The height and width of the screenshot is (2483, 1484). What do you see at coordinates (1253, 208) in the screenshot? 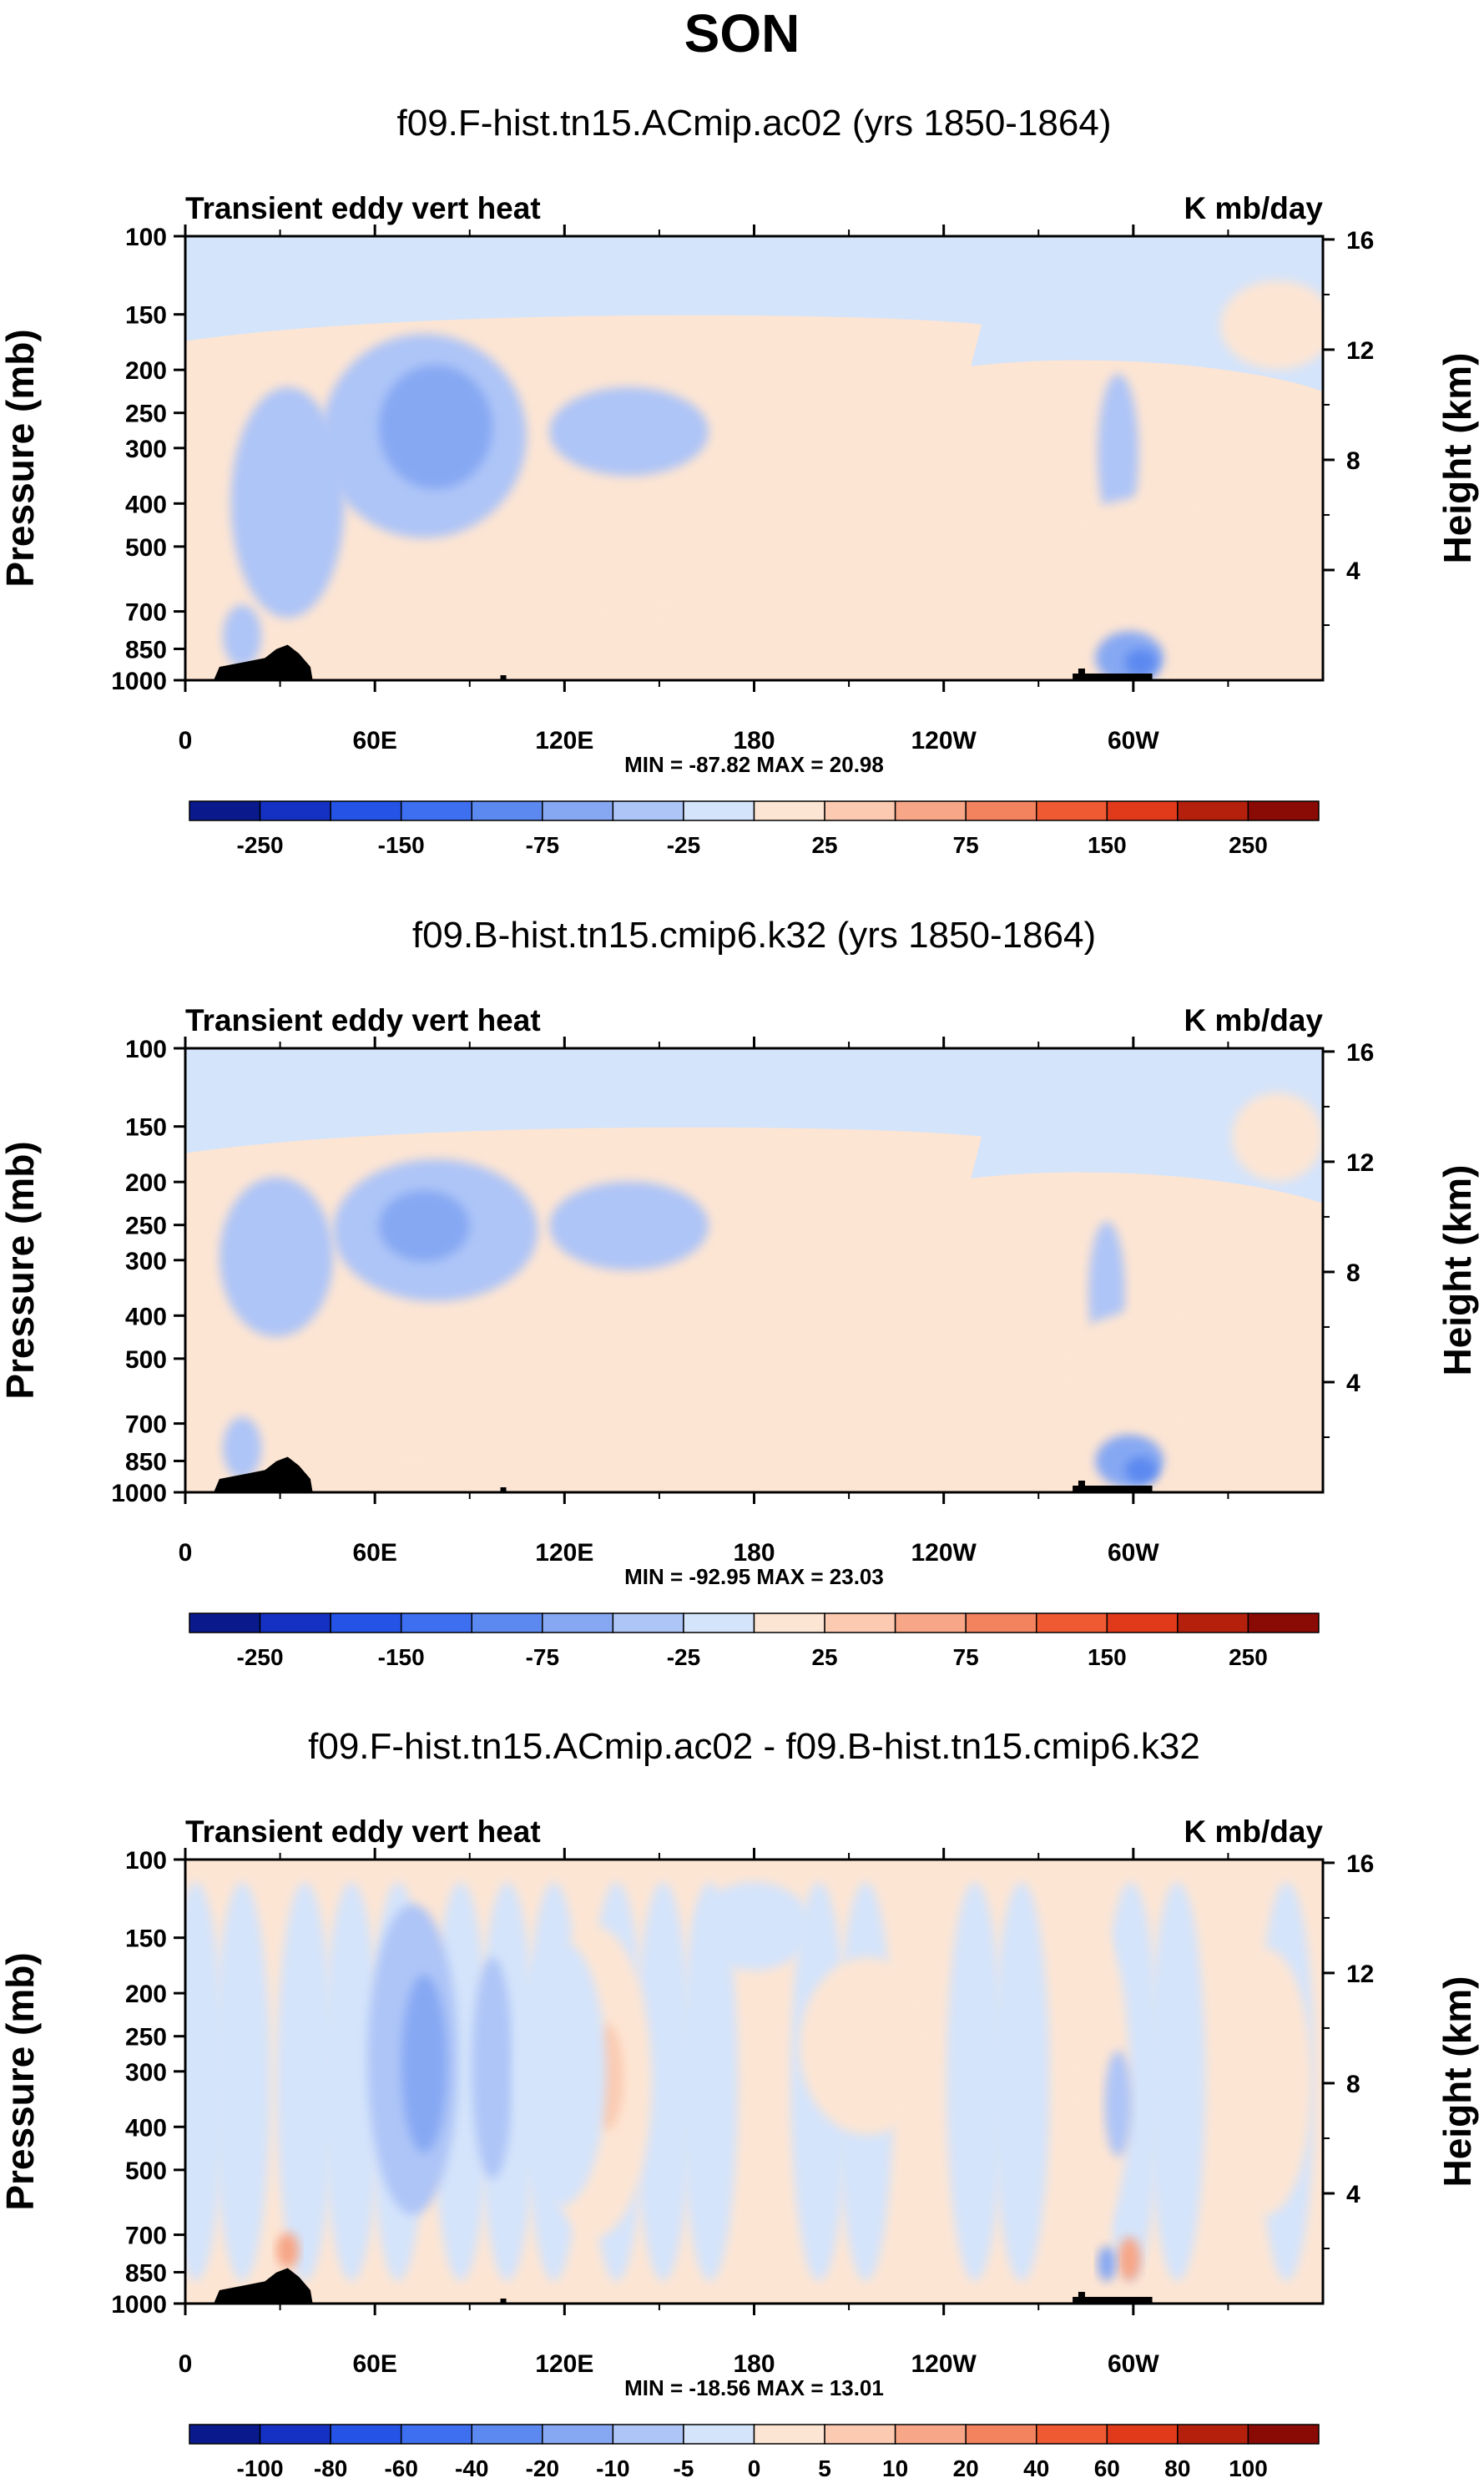
I see `units-label: K mb/day` at bounding box center [1253, 208].